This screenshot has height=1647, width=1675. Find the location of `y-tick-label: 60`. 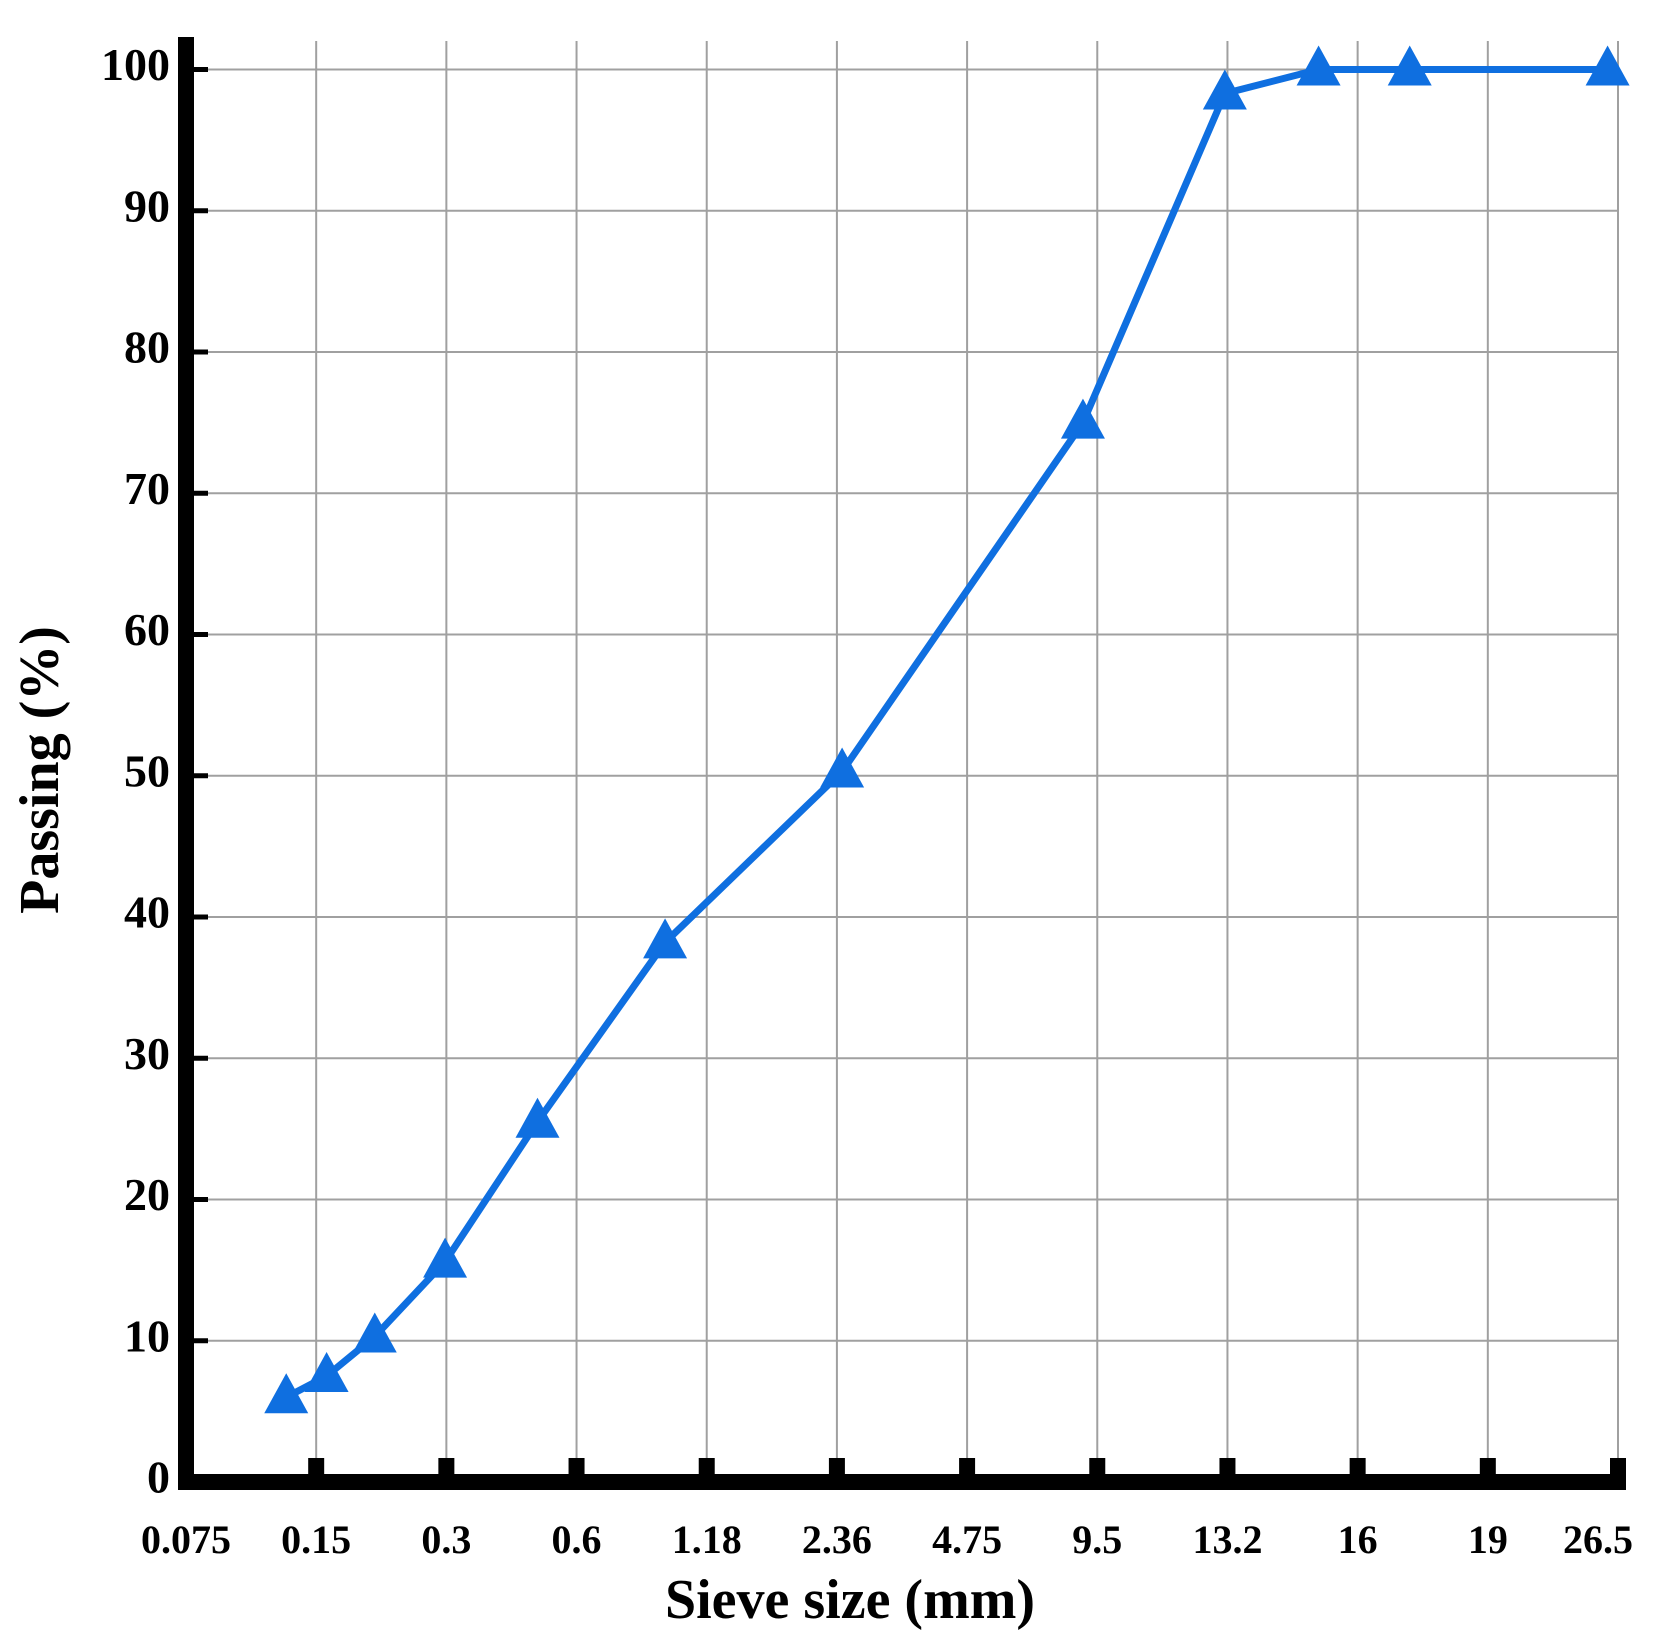

y-tick-label: 60 is located at coordinates (147, 629).